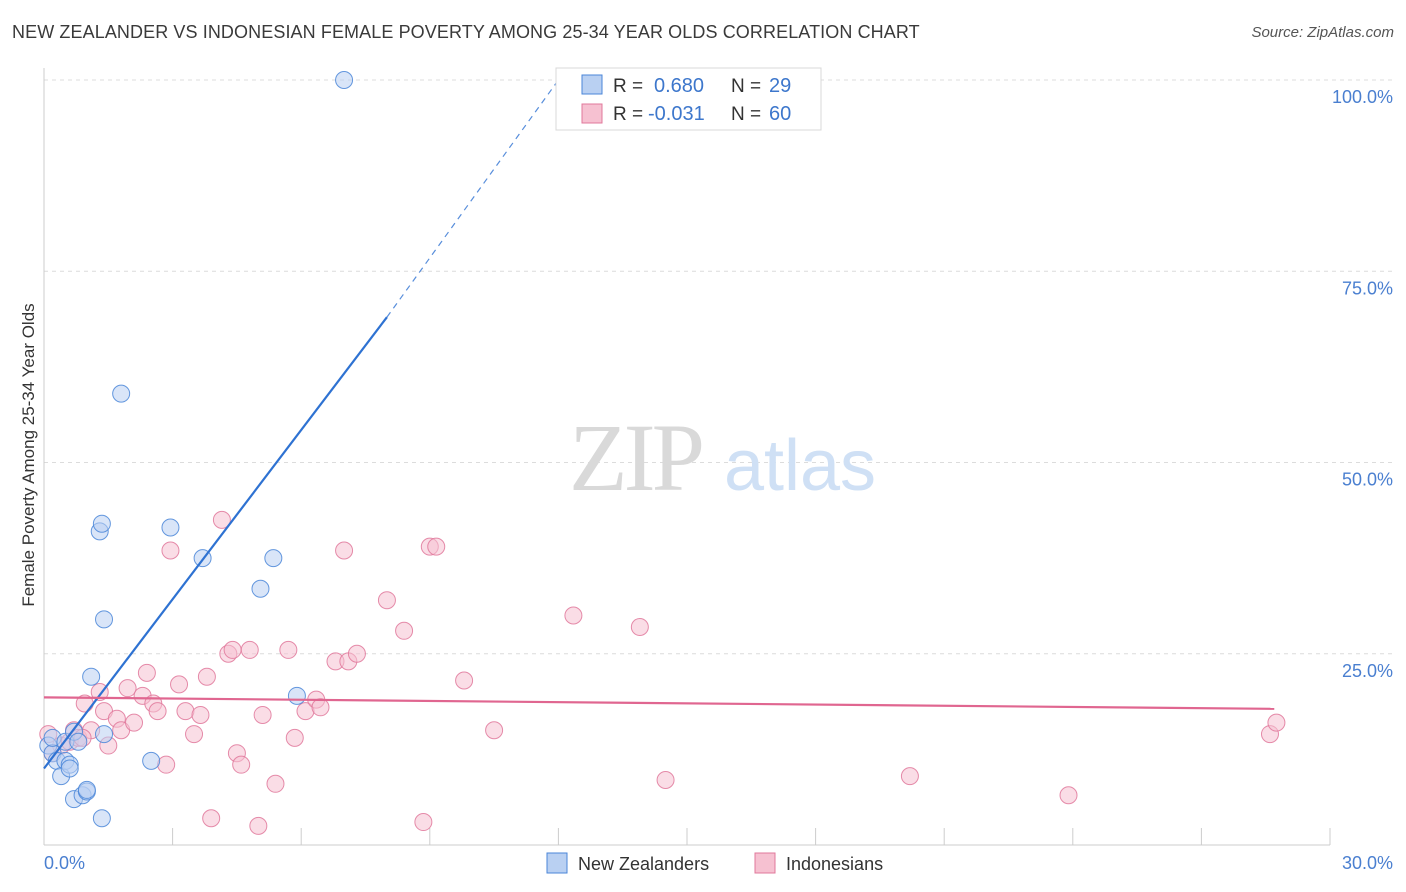 The image size is (1406, 892). I want to click on x-tick-label-min: 0.0%, so click(64, 863).